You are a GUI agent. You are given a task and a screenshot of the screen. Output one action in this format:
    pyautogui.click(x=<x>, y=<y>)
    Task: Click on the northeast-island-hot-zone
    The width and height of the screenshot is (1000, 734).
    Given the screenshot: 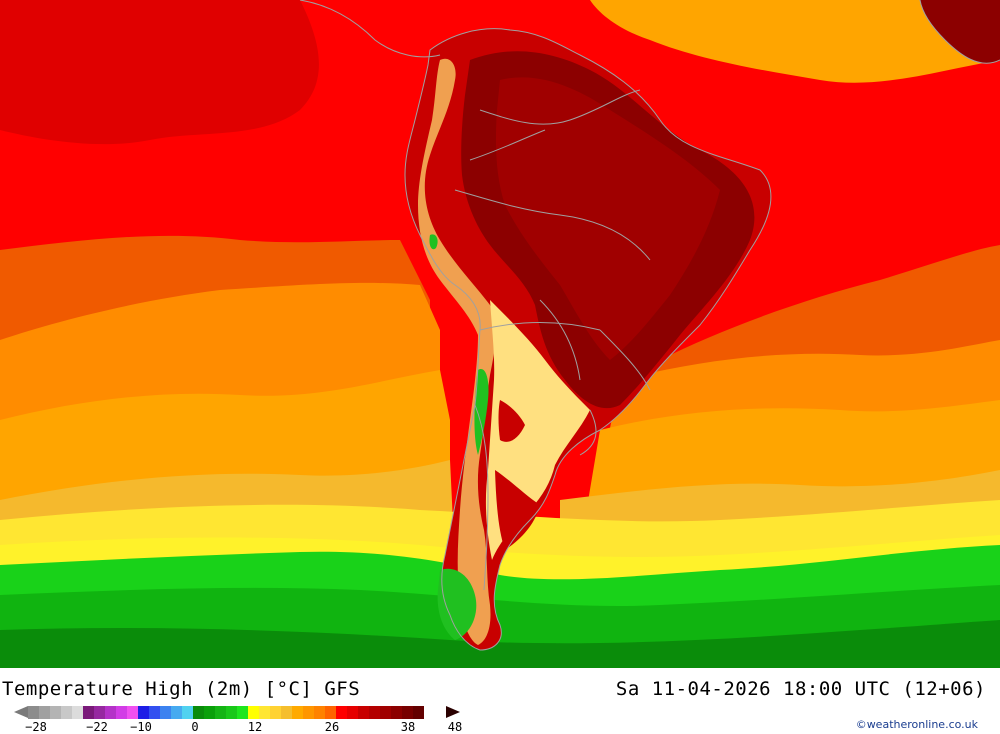 What is the action you would take?
    pyautogui.click(x=960, y=32)
    